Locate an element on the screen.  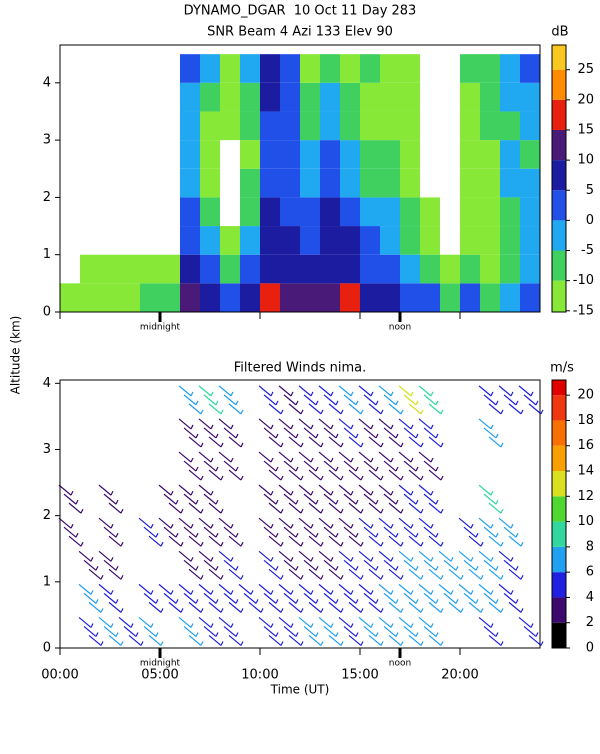
y-tick-label: 3 is located at coordinates (47, 140).